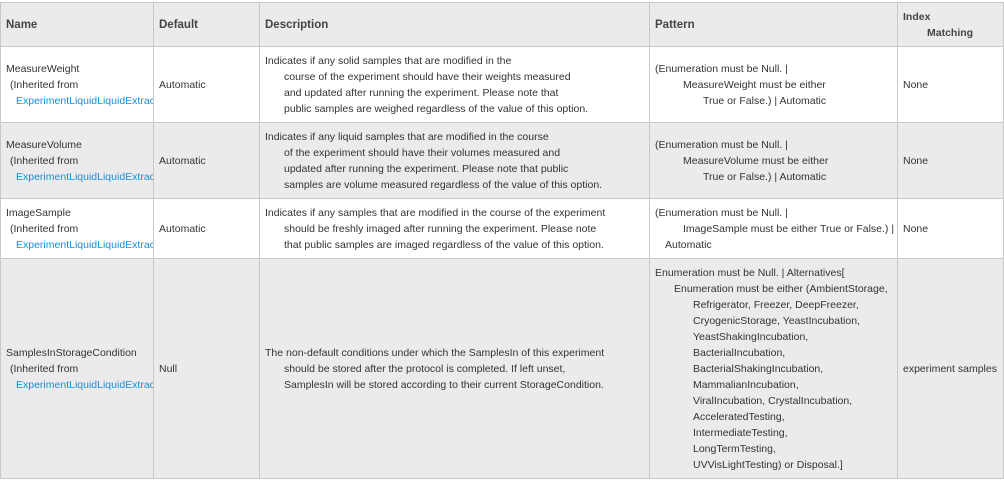 The width and height of the screenshot is (1004, 481). What do you see at coordinates (950, 32) in the screenshot?
I see `header-text: Matching` at bounding box center [950, 32].